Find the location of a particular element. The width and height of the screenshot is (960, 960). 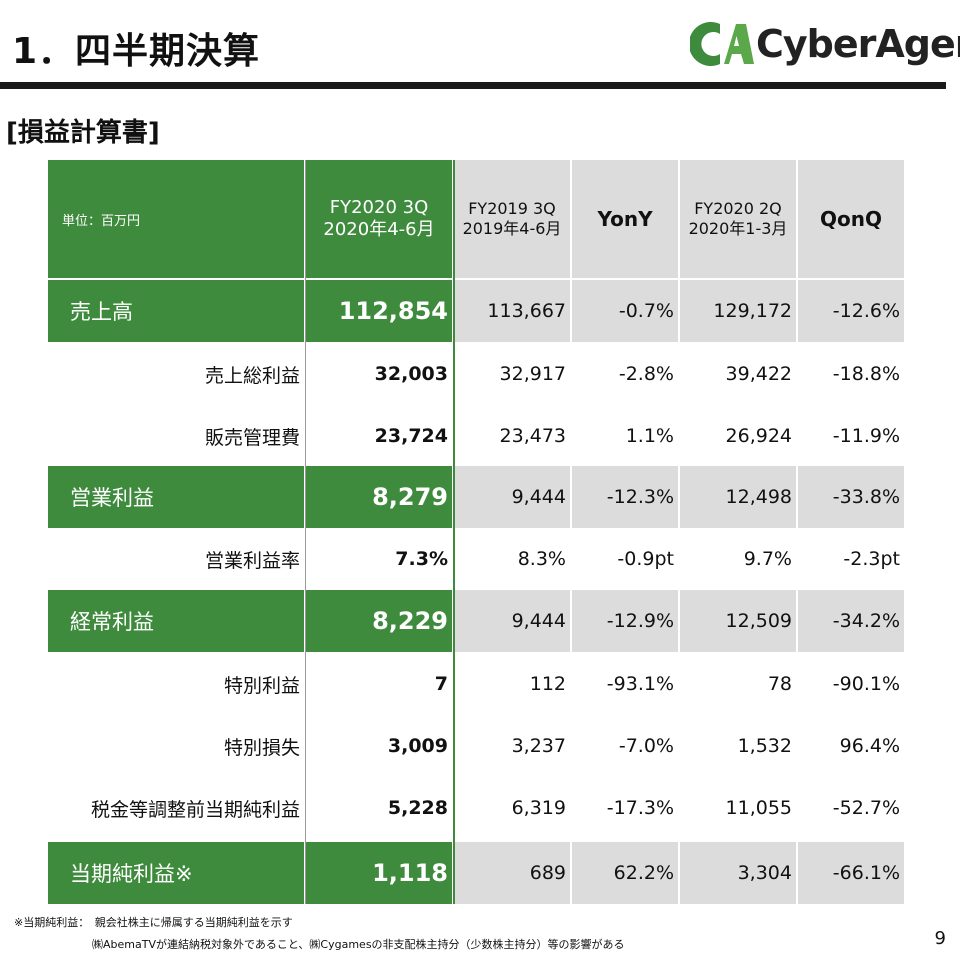

column-header-line1: QonQ is located at coordinates (851, 218).